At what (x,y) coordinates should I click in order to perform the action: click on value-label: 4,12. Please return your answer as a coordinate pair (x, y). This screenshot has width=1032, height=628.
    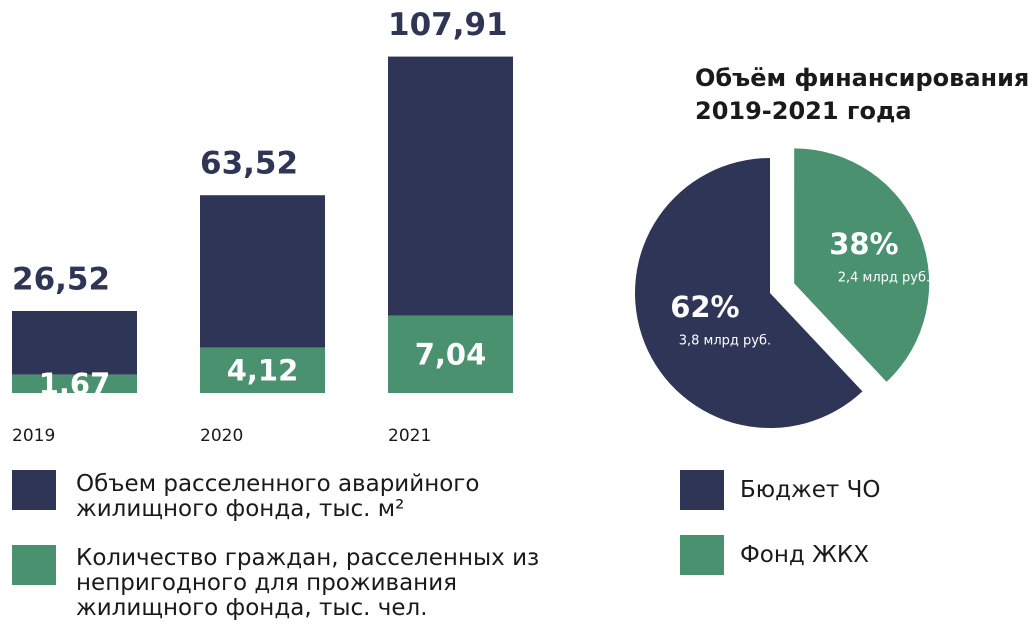
    Looking at the image, I should click on (263, 370).